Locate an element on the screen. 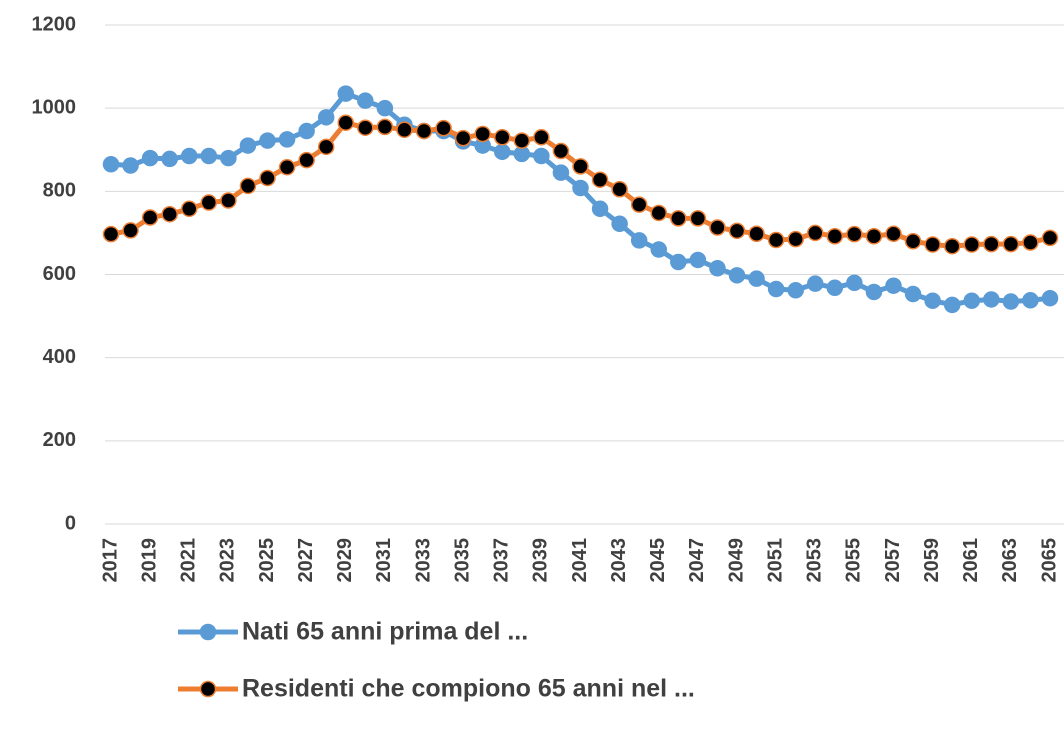  y-tick-label: 1000 is located at coordinates (54, 107).